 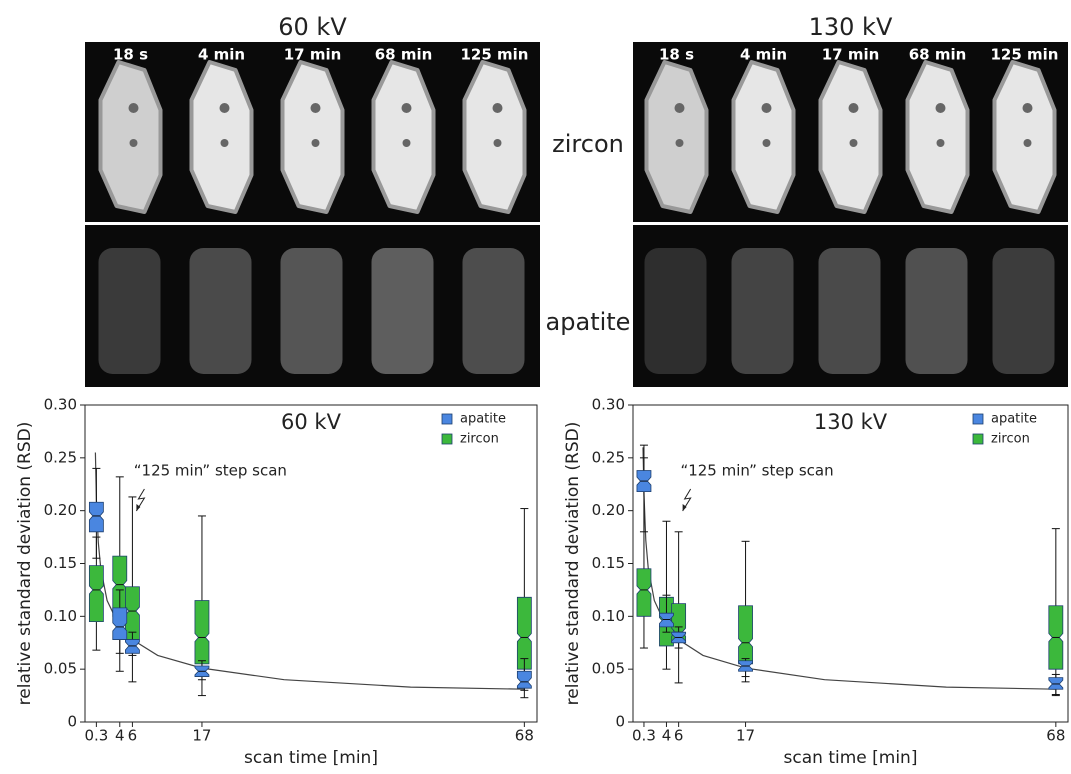 What do you see at coordinates (96, 736) in the screenshot?
I see `x-tick-label: 0.3` at bounding box center [96, 736].